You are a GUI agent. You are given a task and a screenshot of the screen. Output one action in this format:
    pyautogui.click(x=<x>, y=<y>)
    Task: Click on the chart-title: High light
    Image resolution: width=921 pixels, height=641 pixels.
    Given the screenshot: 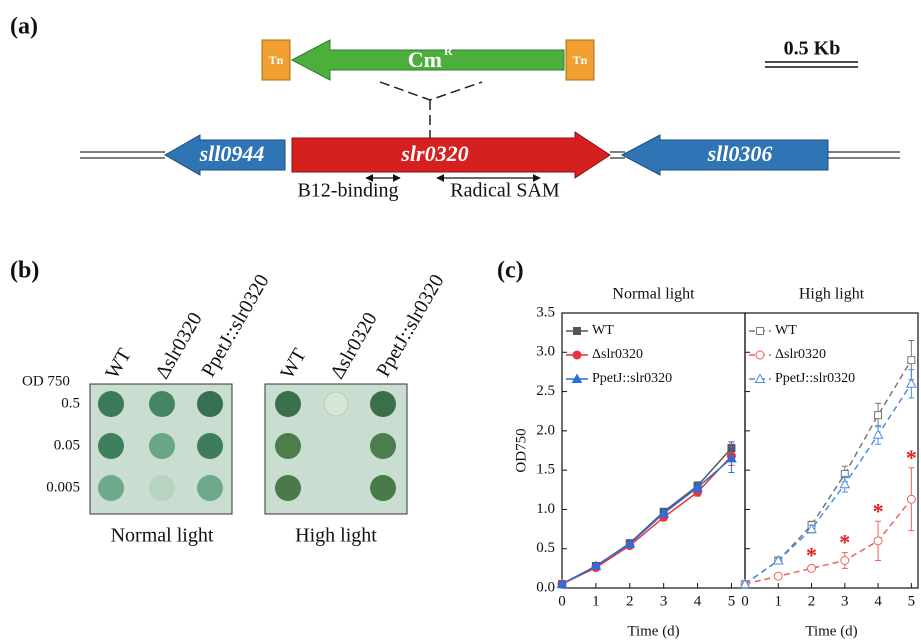 What is the action you would take?
    pyautogui.click(x=832, y=294)
    